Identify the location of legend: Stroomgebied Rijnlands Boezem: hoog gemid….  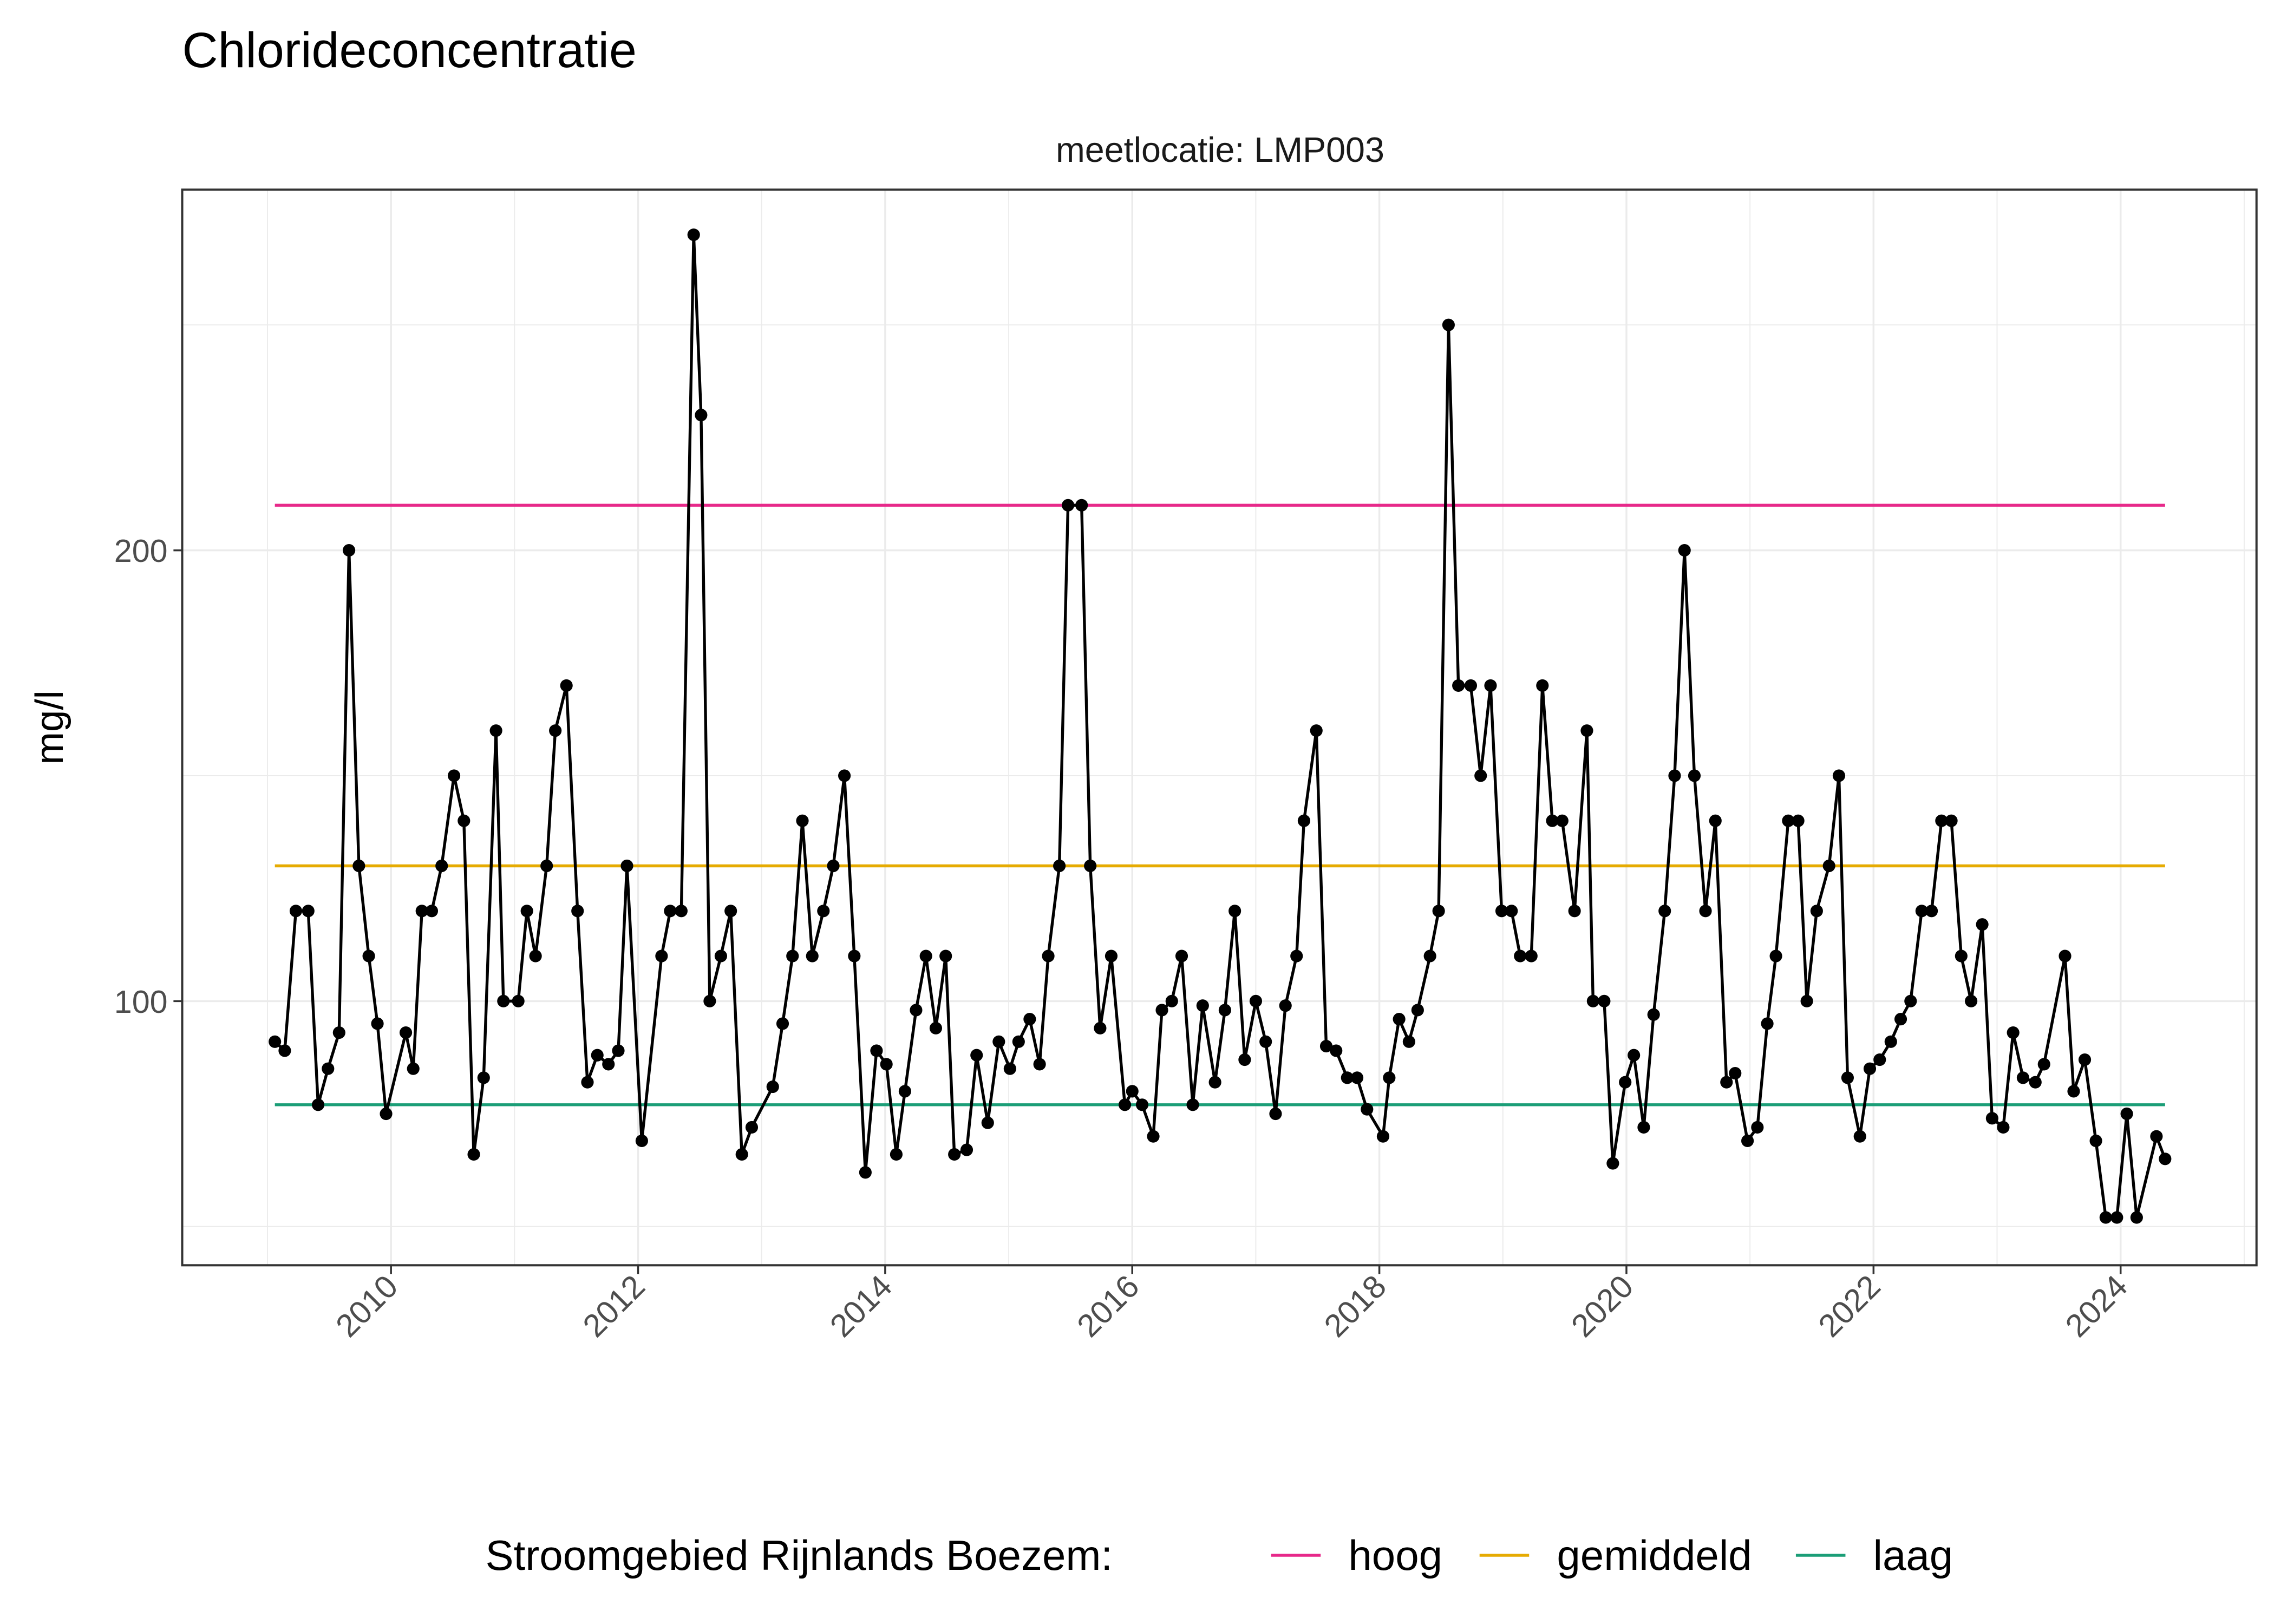
(1220, 1555).